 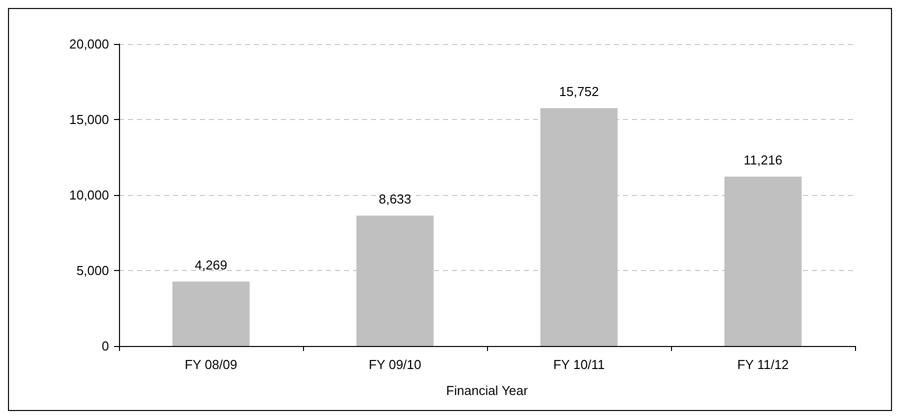 I want to click on bar, so click(x=211, y=314).